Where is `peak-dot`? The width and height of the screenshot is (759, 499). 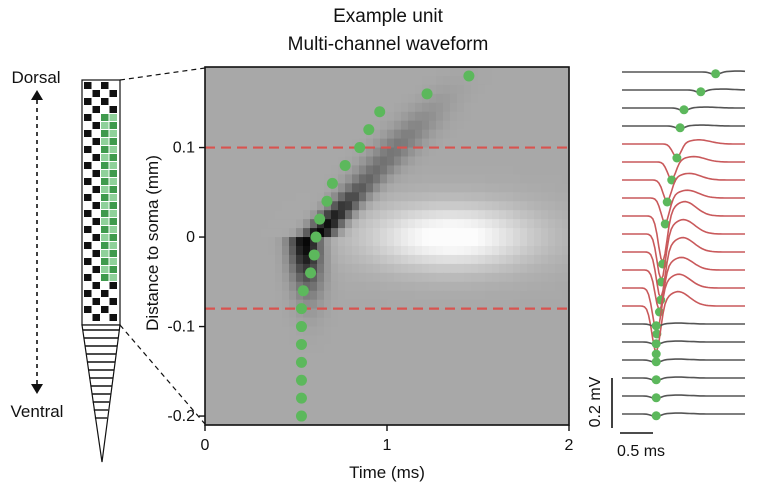 peak-dot is located at coordinates (301, 344).